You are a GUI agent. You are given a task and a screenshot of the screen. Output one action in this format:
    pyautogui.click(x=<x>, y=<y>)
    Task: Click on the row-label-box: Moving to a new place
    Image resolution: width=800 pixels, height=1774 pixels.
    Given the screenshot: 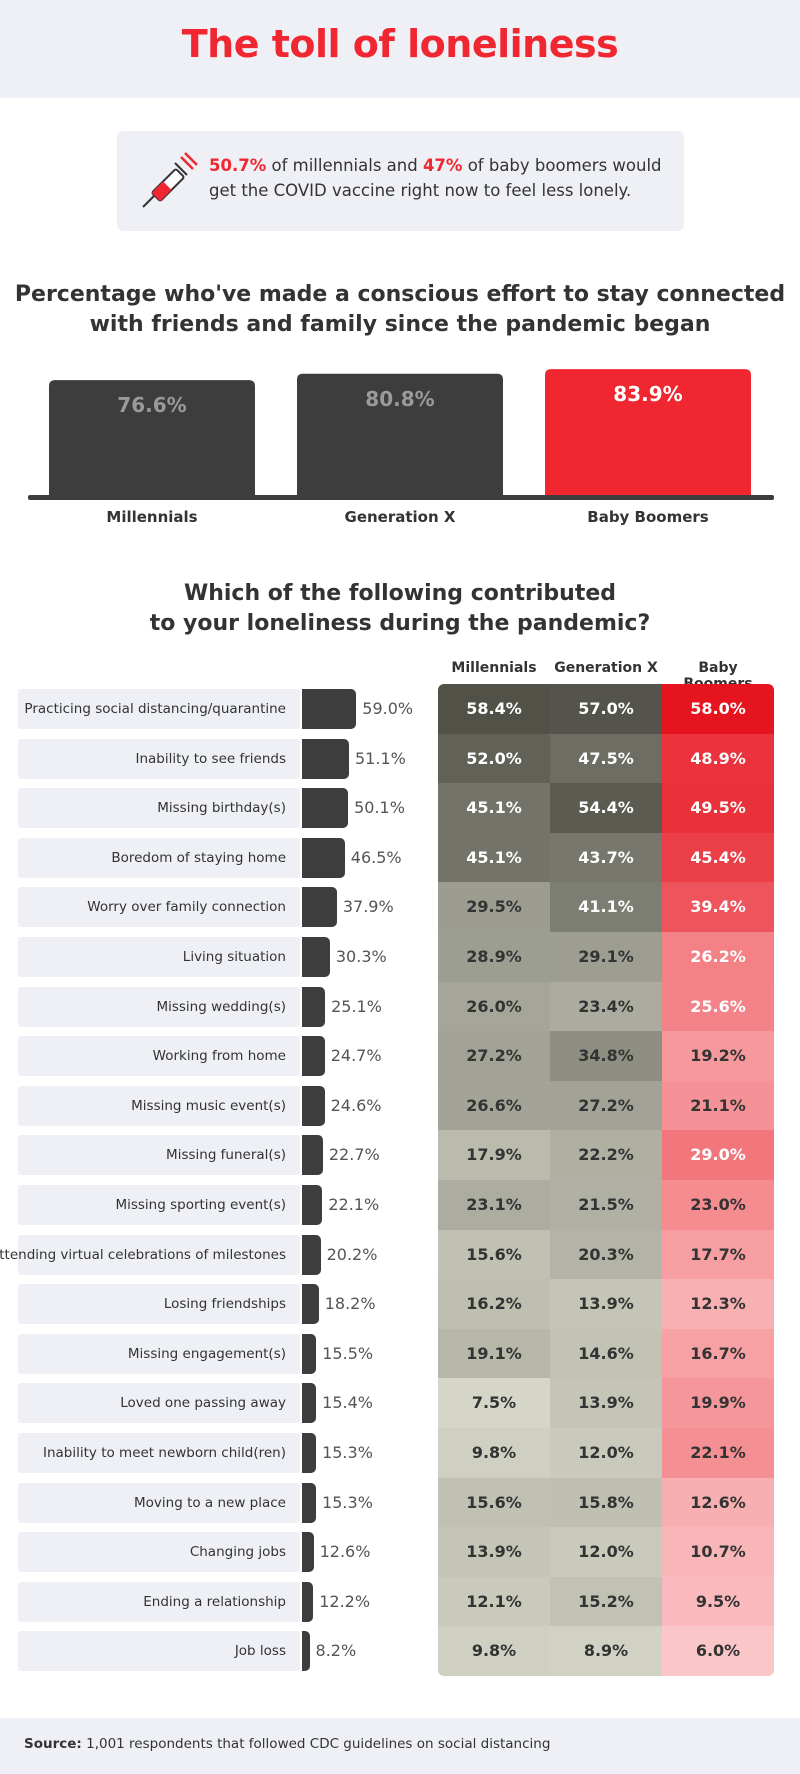 What is the action you would take?
    pyautogui.click(x=159, y=1502)
    